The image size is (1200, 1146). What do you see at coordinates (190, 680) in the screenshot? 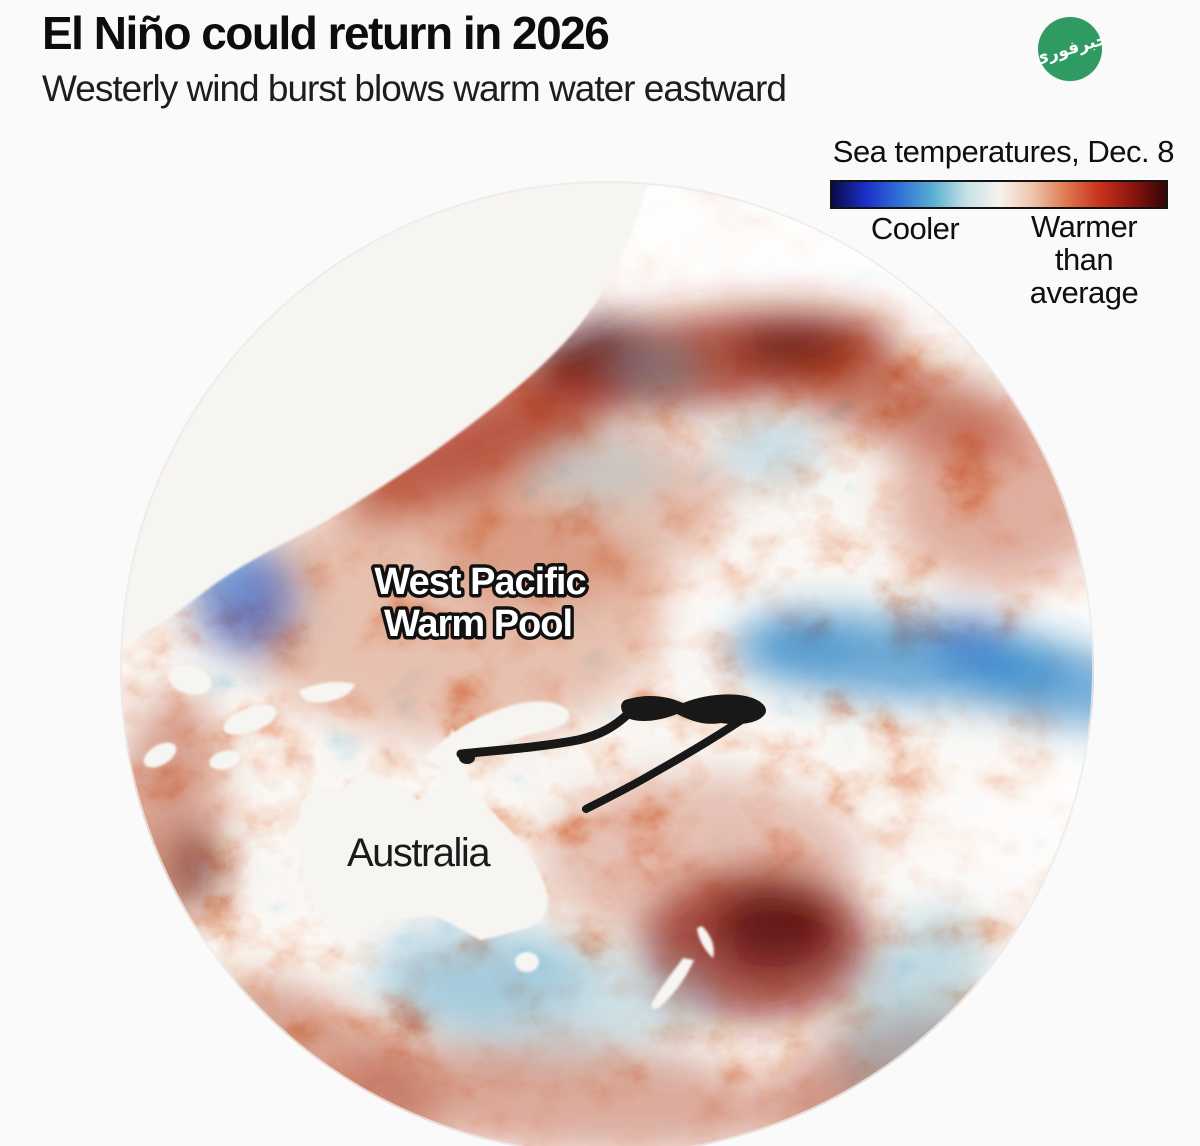
I see `land-borneo` at bounding box center [190, 680].